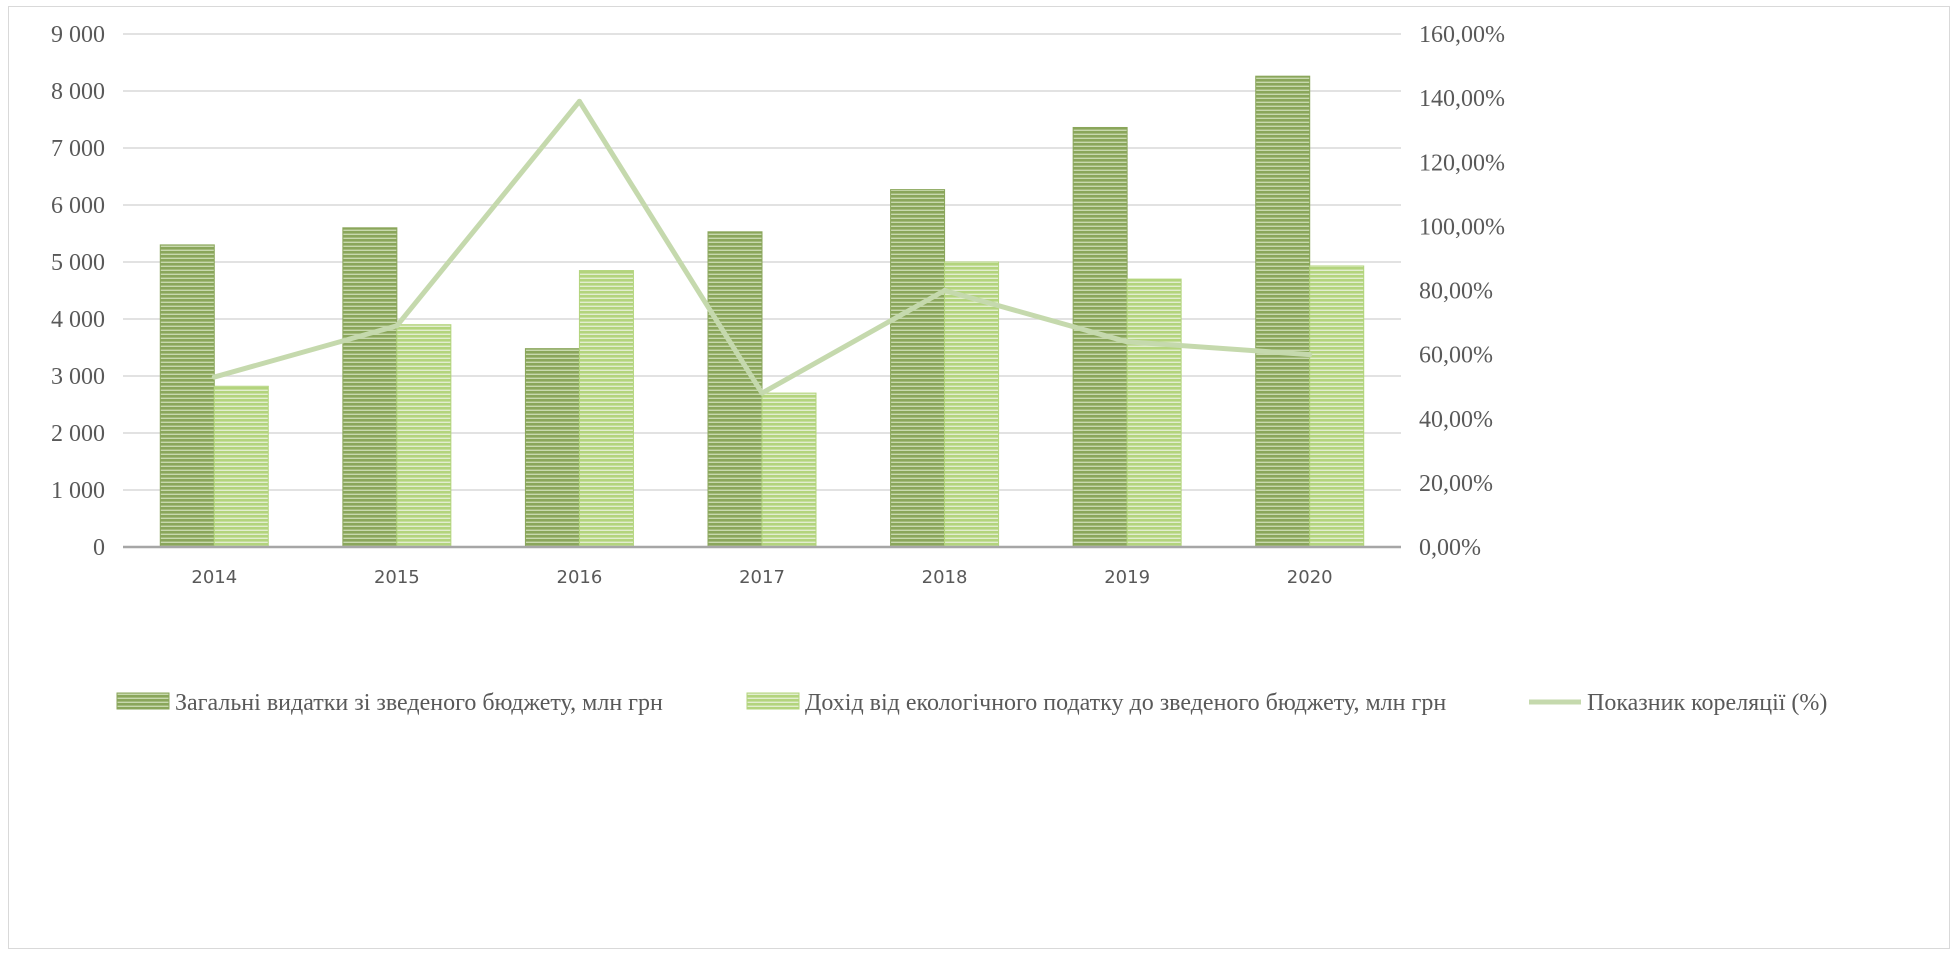  I want to click on x-axis-ticks: 2014 2015 2016 2017 2018 2019 2020, so click(761, 577).